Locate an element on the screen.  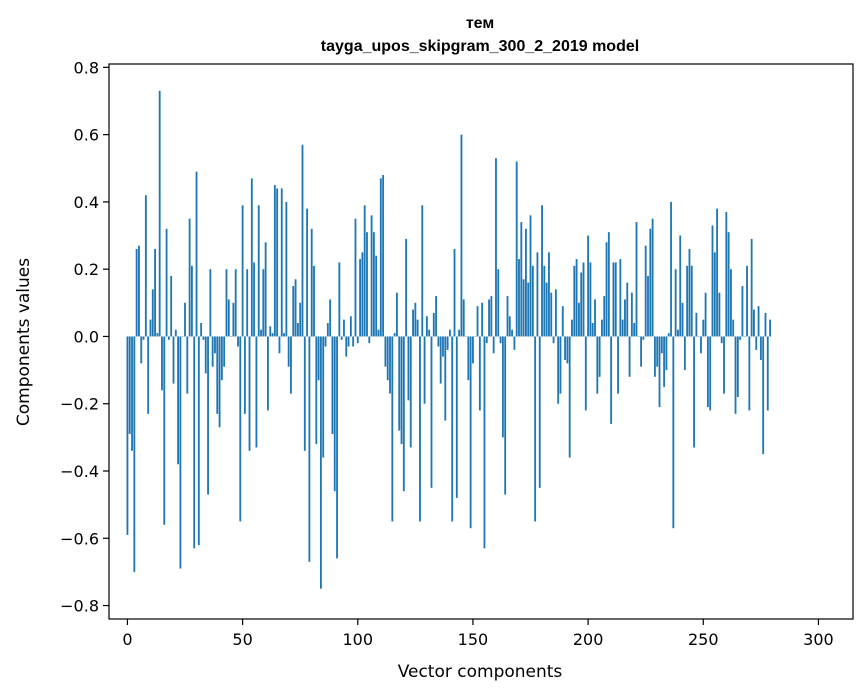
y-tick-label: −0.6 is located at coordinates (79, 538).